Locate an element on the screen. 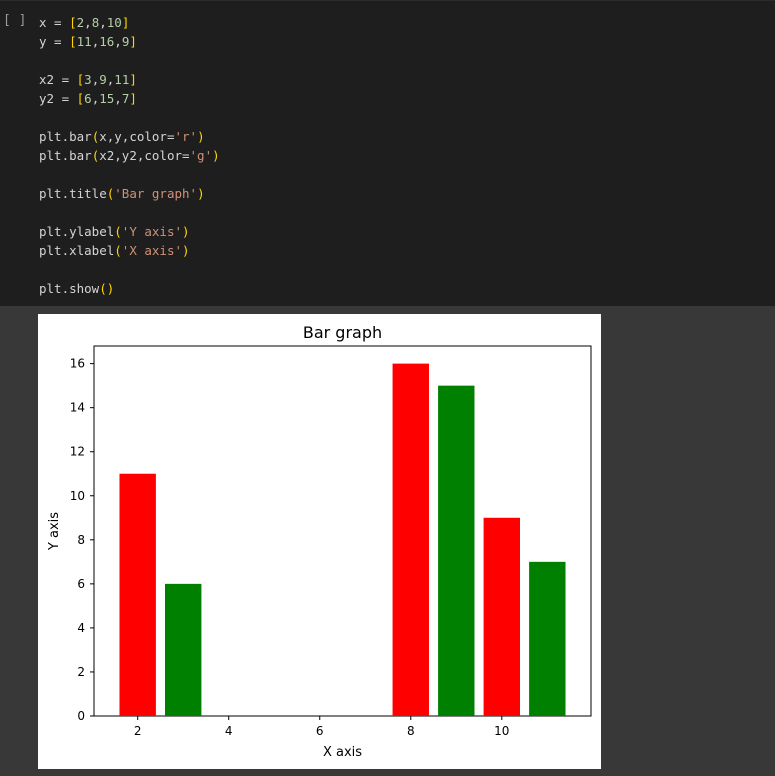 This screenshot has width=775, height=776. code-line: plt.ylabel('Y axis') is located at coordinates (129, 231).